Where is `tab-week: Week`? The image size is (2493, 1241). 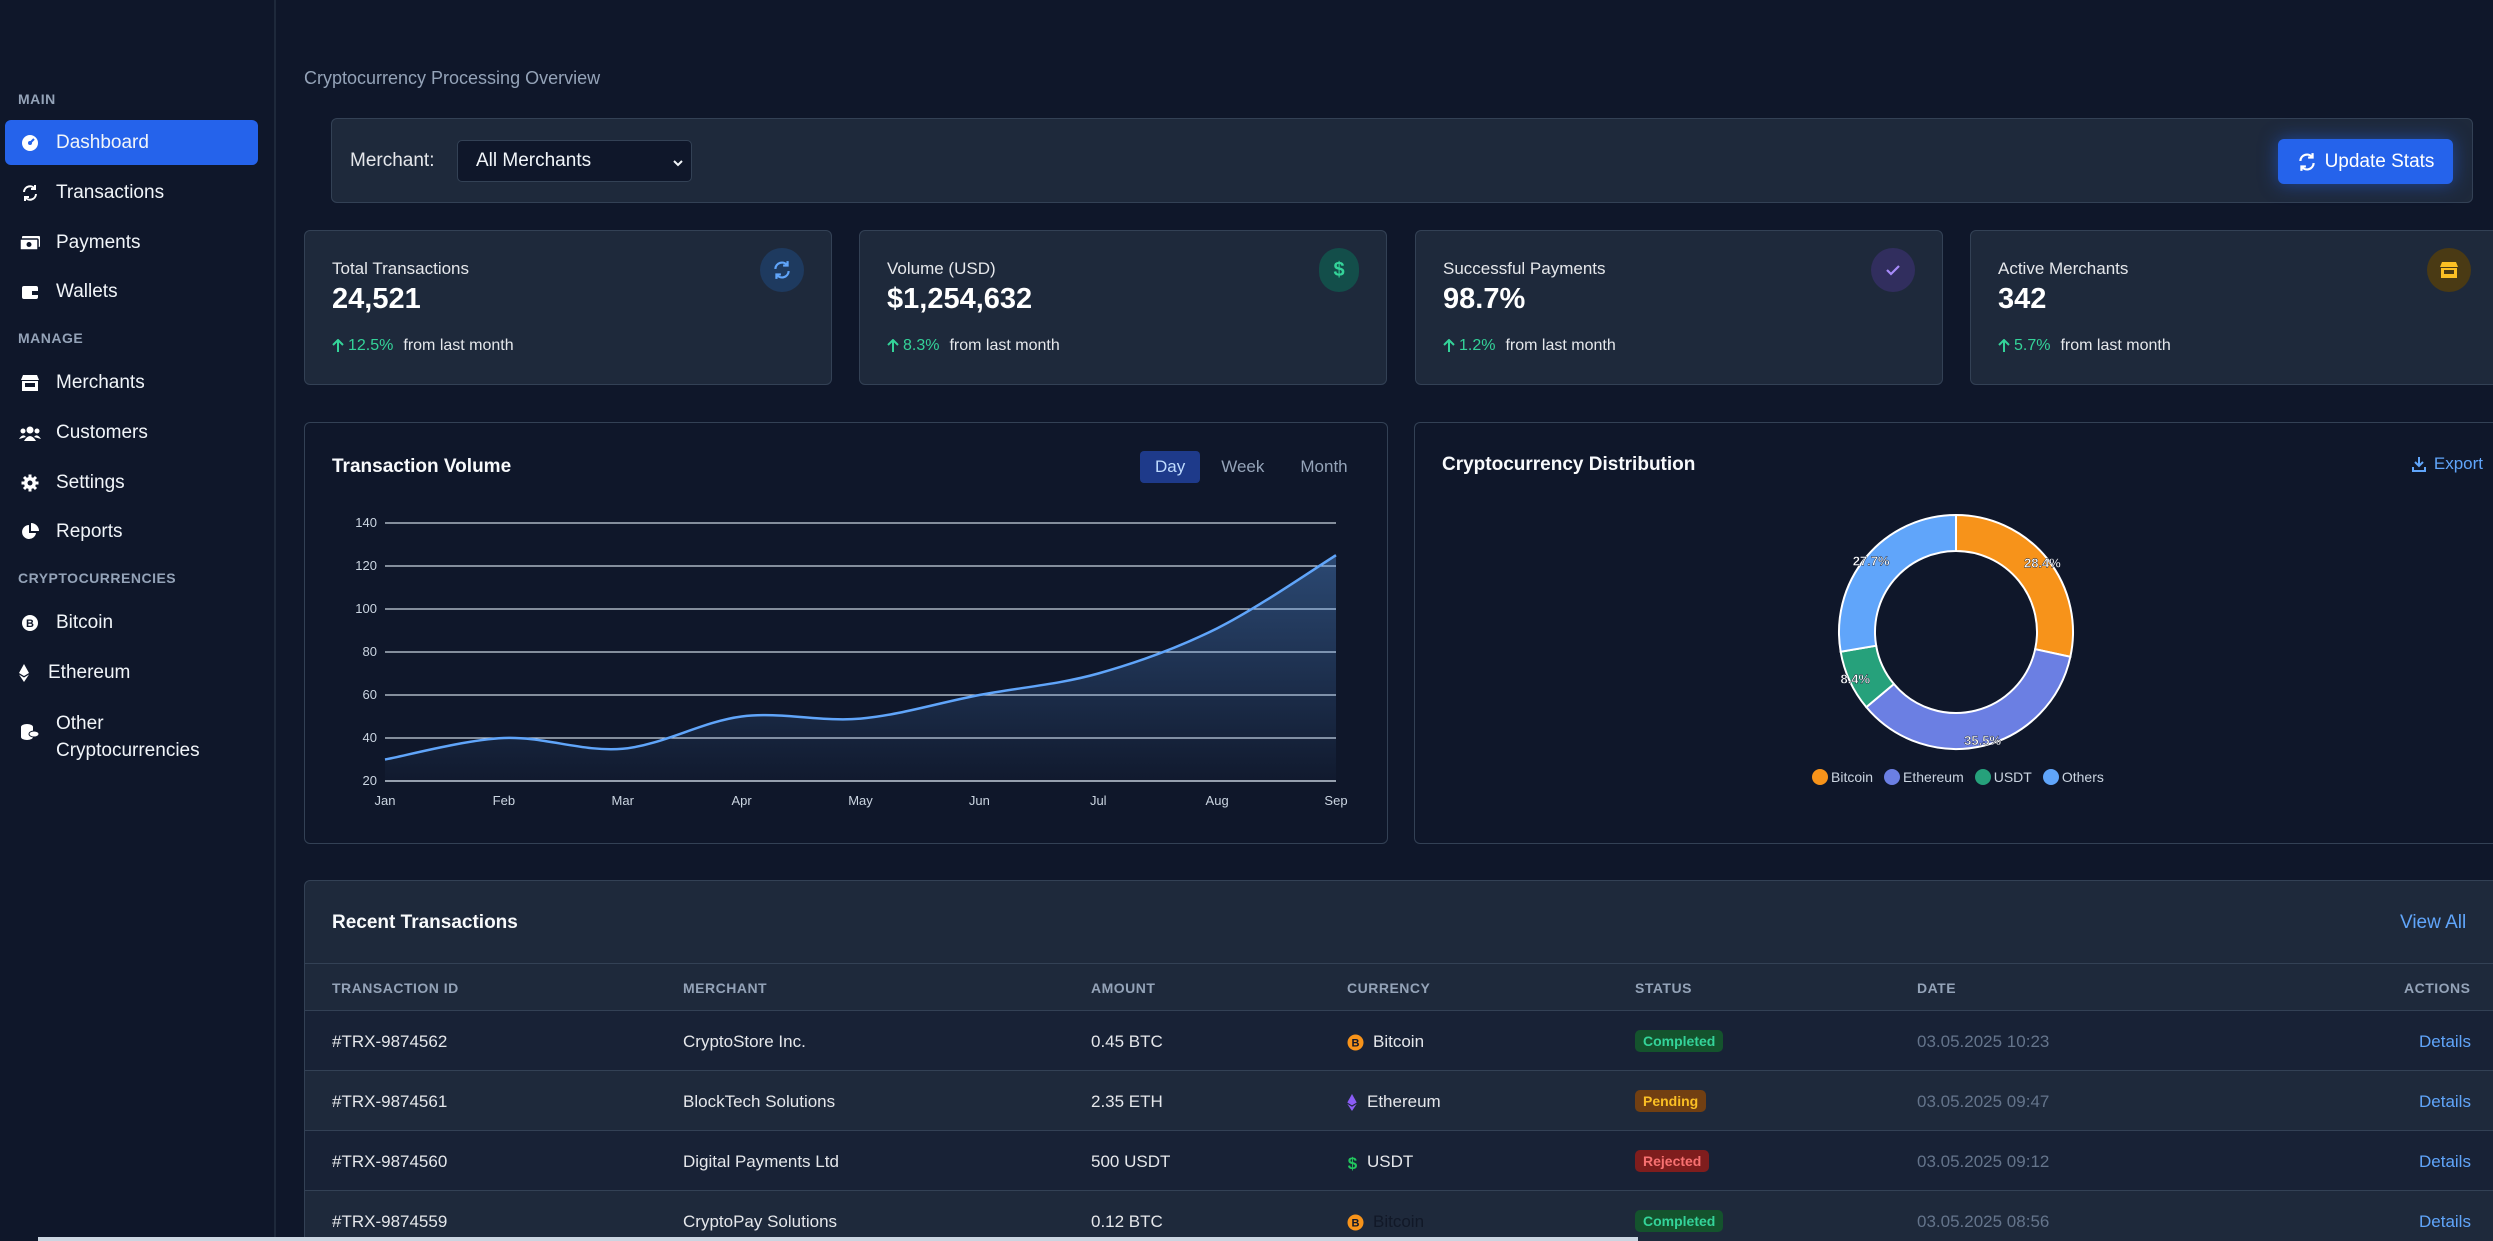
tab-week: Week is located at coordinates (1243, 466).